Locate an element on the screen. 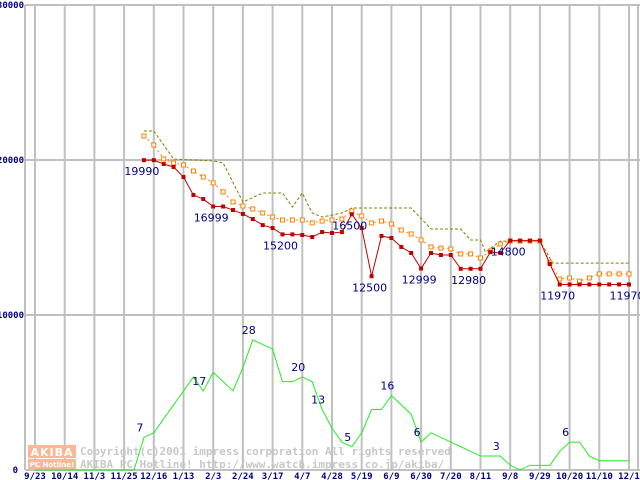  count-label: 20 is located at coordinates (298, 367).